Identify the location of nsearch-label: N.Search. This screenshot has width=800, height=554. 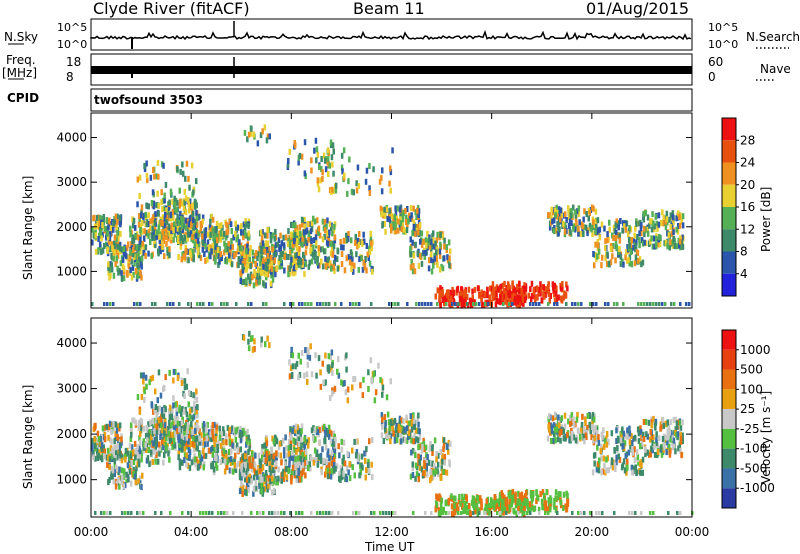
(773, 37).